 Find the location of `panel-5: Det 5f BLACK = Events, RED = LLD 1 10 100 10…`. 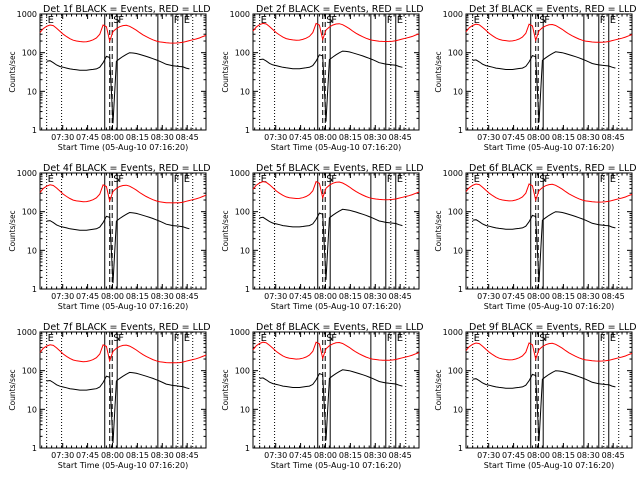

panel-5: Det 5f BLACK = Events, RED = LLD 1 10 100 10… is located at coordinates (322, 237).